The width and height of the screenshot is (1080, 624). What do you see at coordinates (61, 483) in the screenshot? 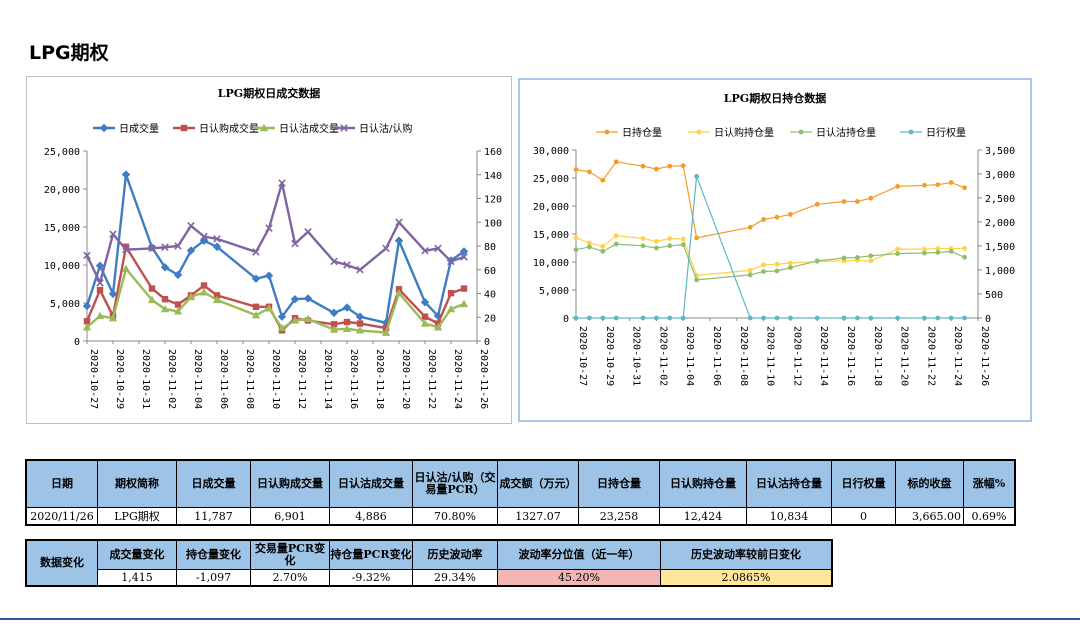
I see `header-date: 日期` at bounding box center [61, 483].